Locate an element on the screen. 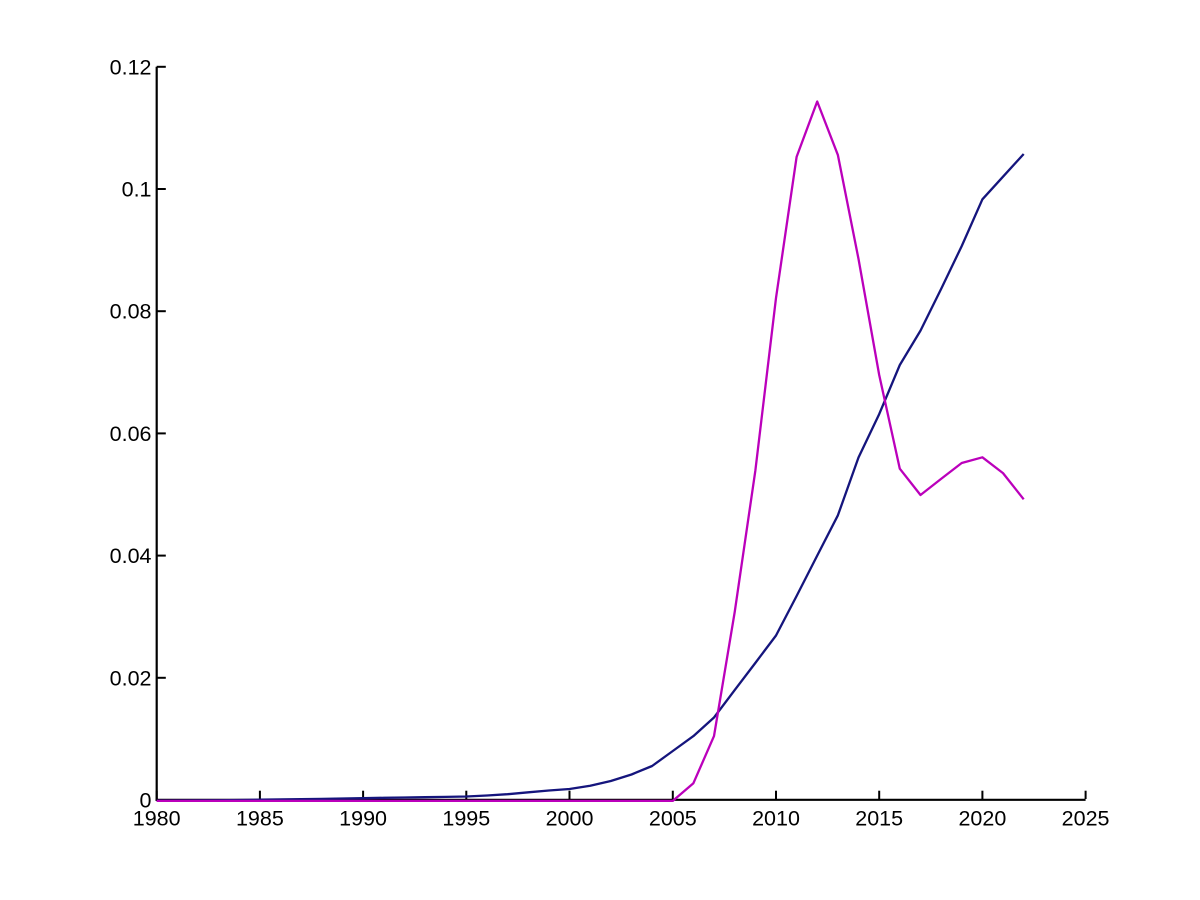  svg-text: 1980 is located at coordinates (157, 819).